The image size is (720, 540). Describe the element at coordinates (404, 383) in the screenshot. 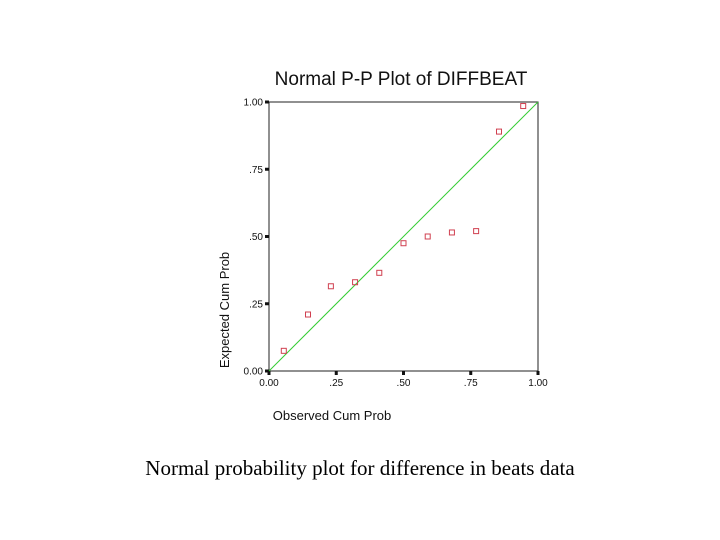

I see `x-tick-label: .50` at that location.